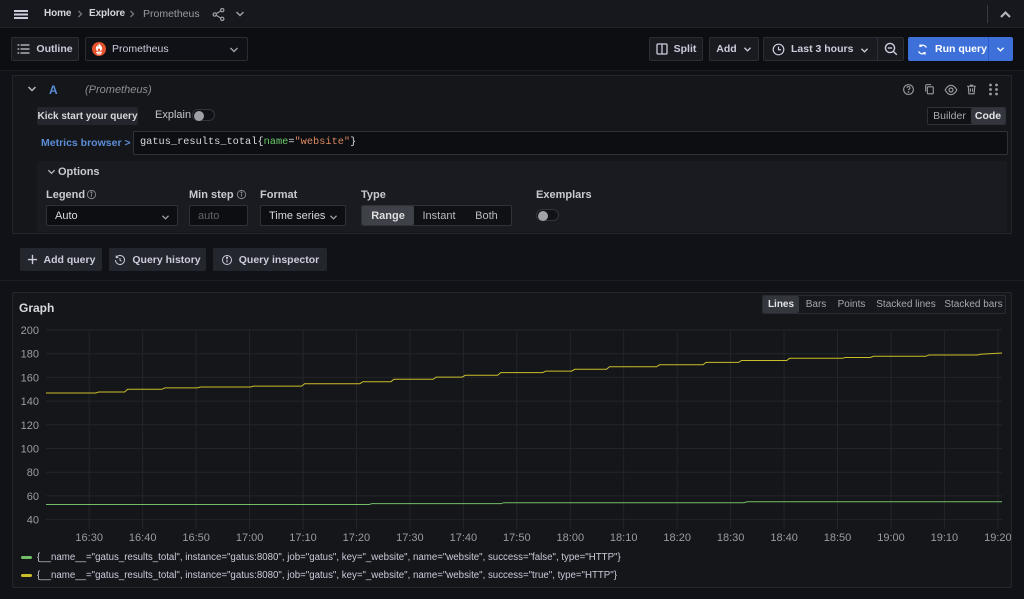  I want to click on svg-text: 18:30, so click(731, 538).